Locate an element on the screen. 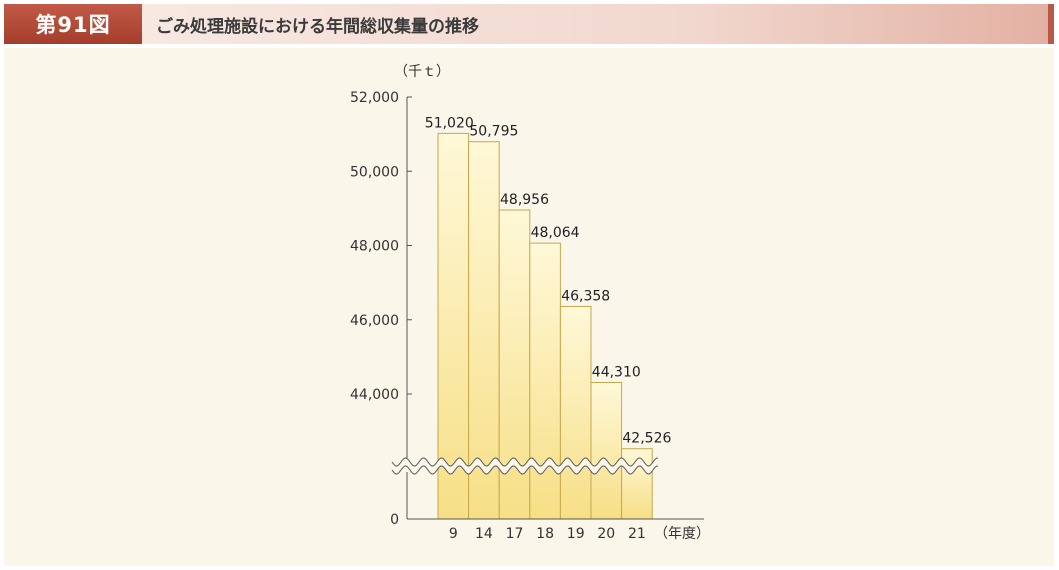 The height and width of the screenshot is (570, 1059). y-tick-label: 44,000 is located at coordinates (374, 395).